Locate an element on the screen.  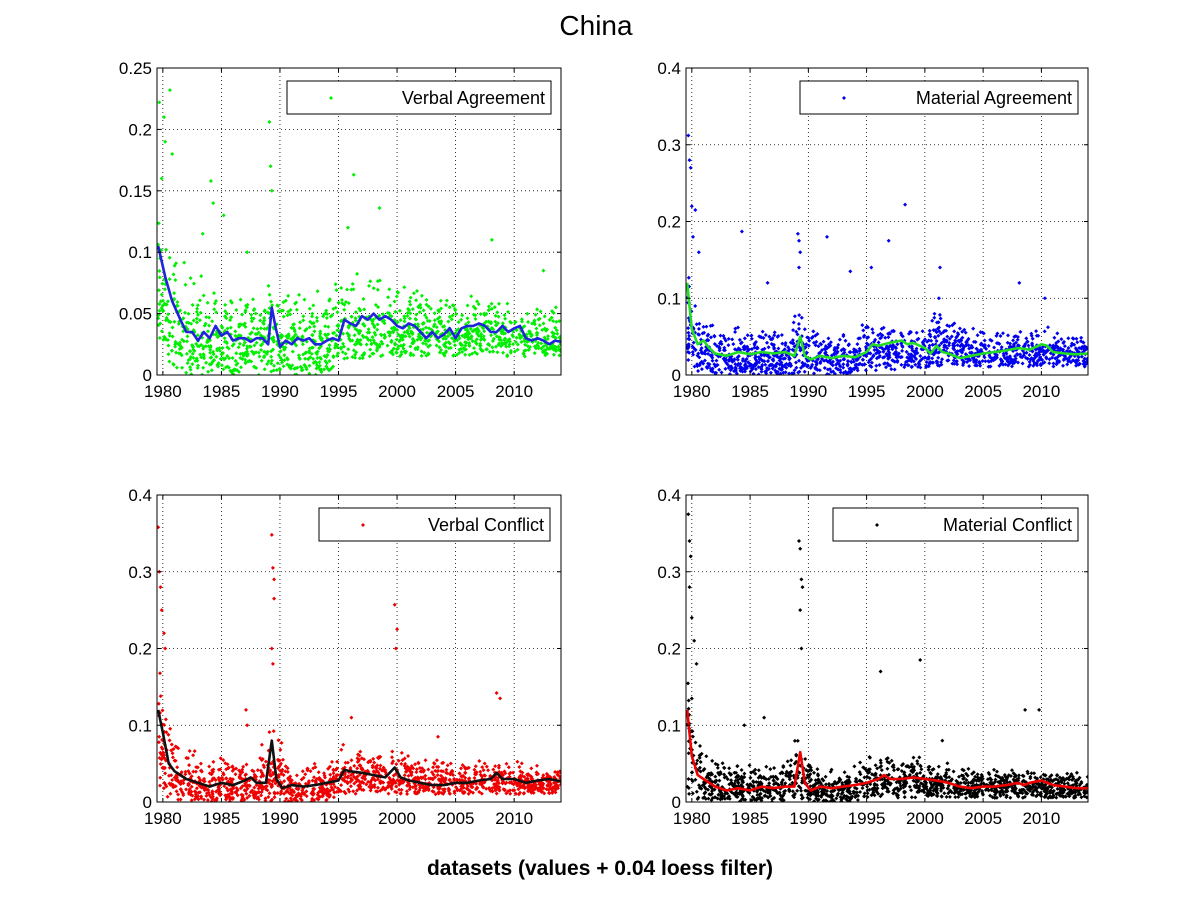
legend-box is located at coordinates (434, 524).